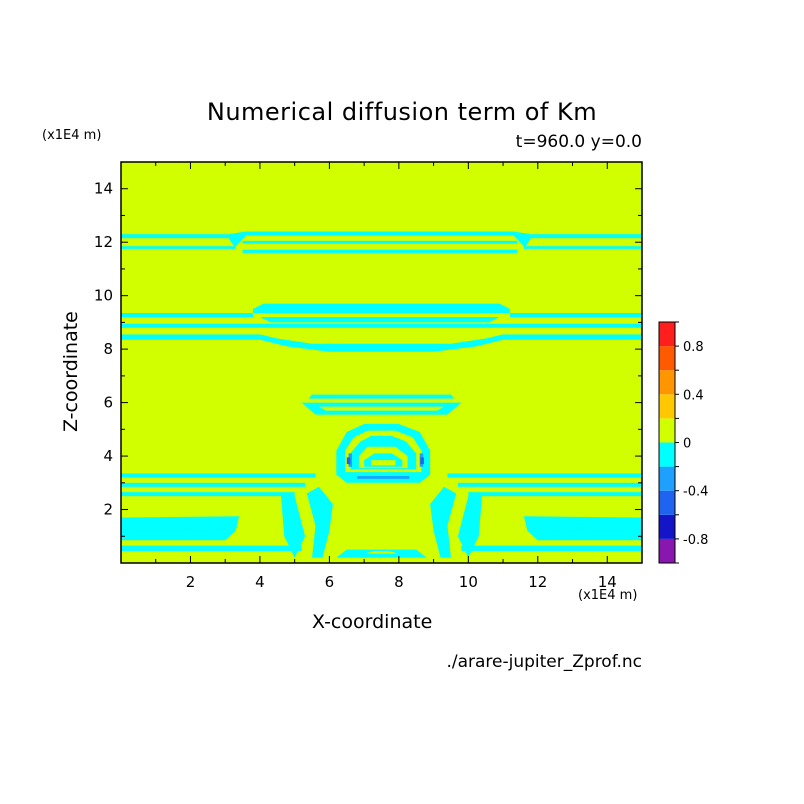 The width and height of the screenshot is (804, 804). What do you see at coordinates (551, 548) in the screenshot?
I see `surface-right-stripe` at bounding box center [551, 548].